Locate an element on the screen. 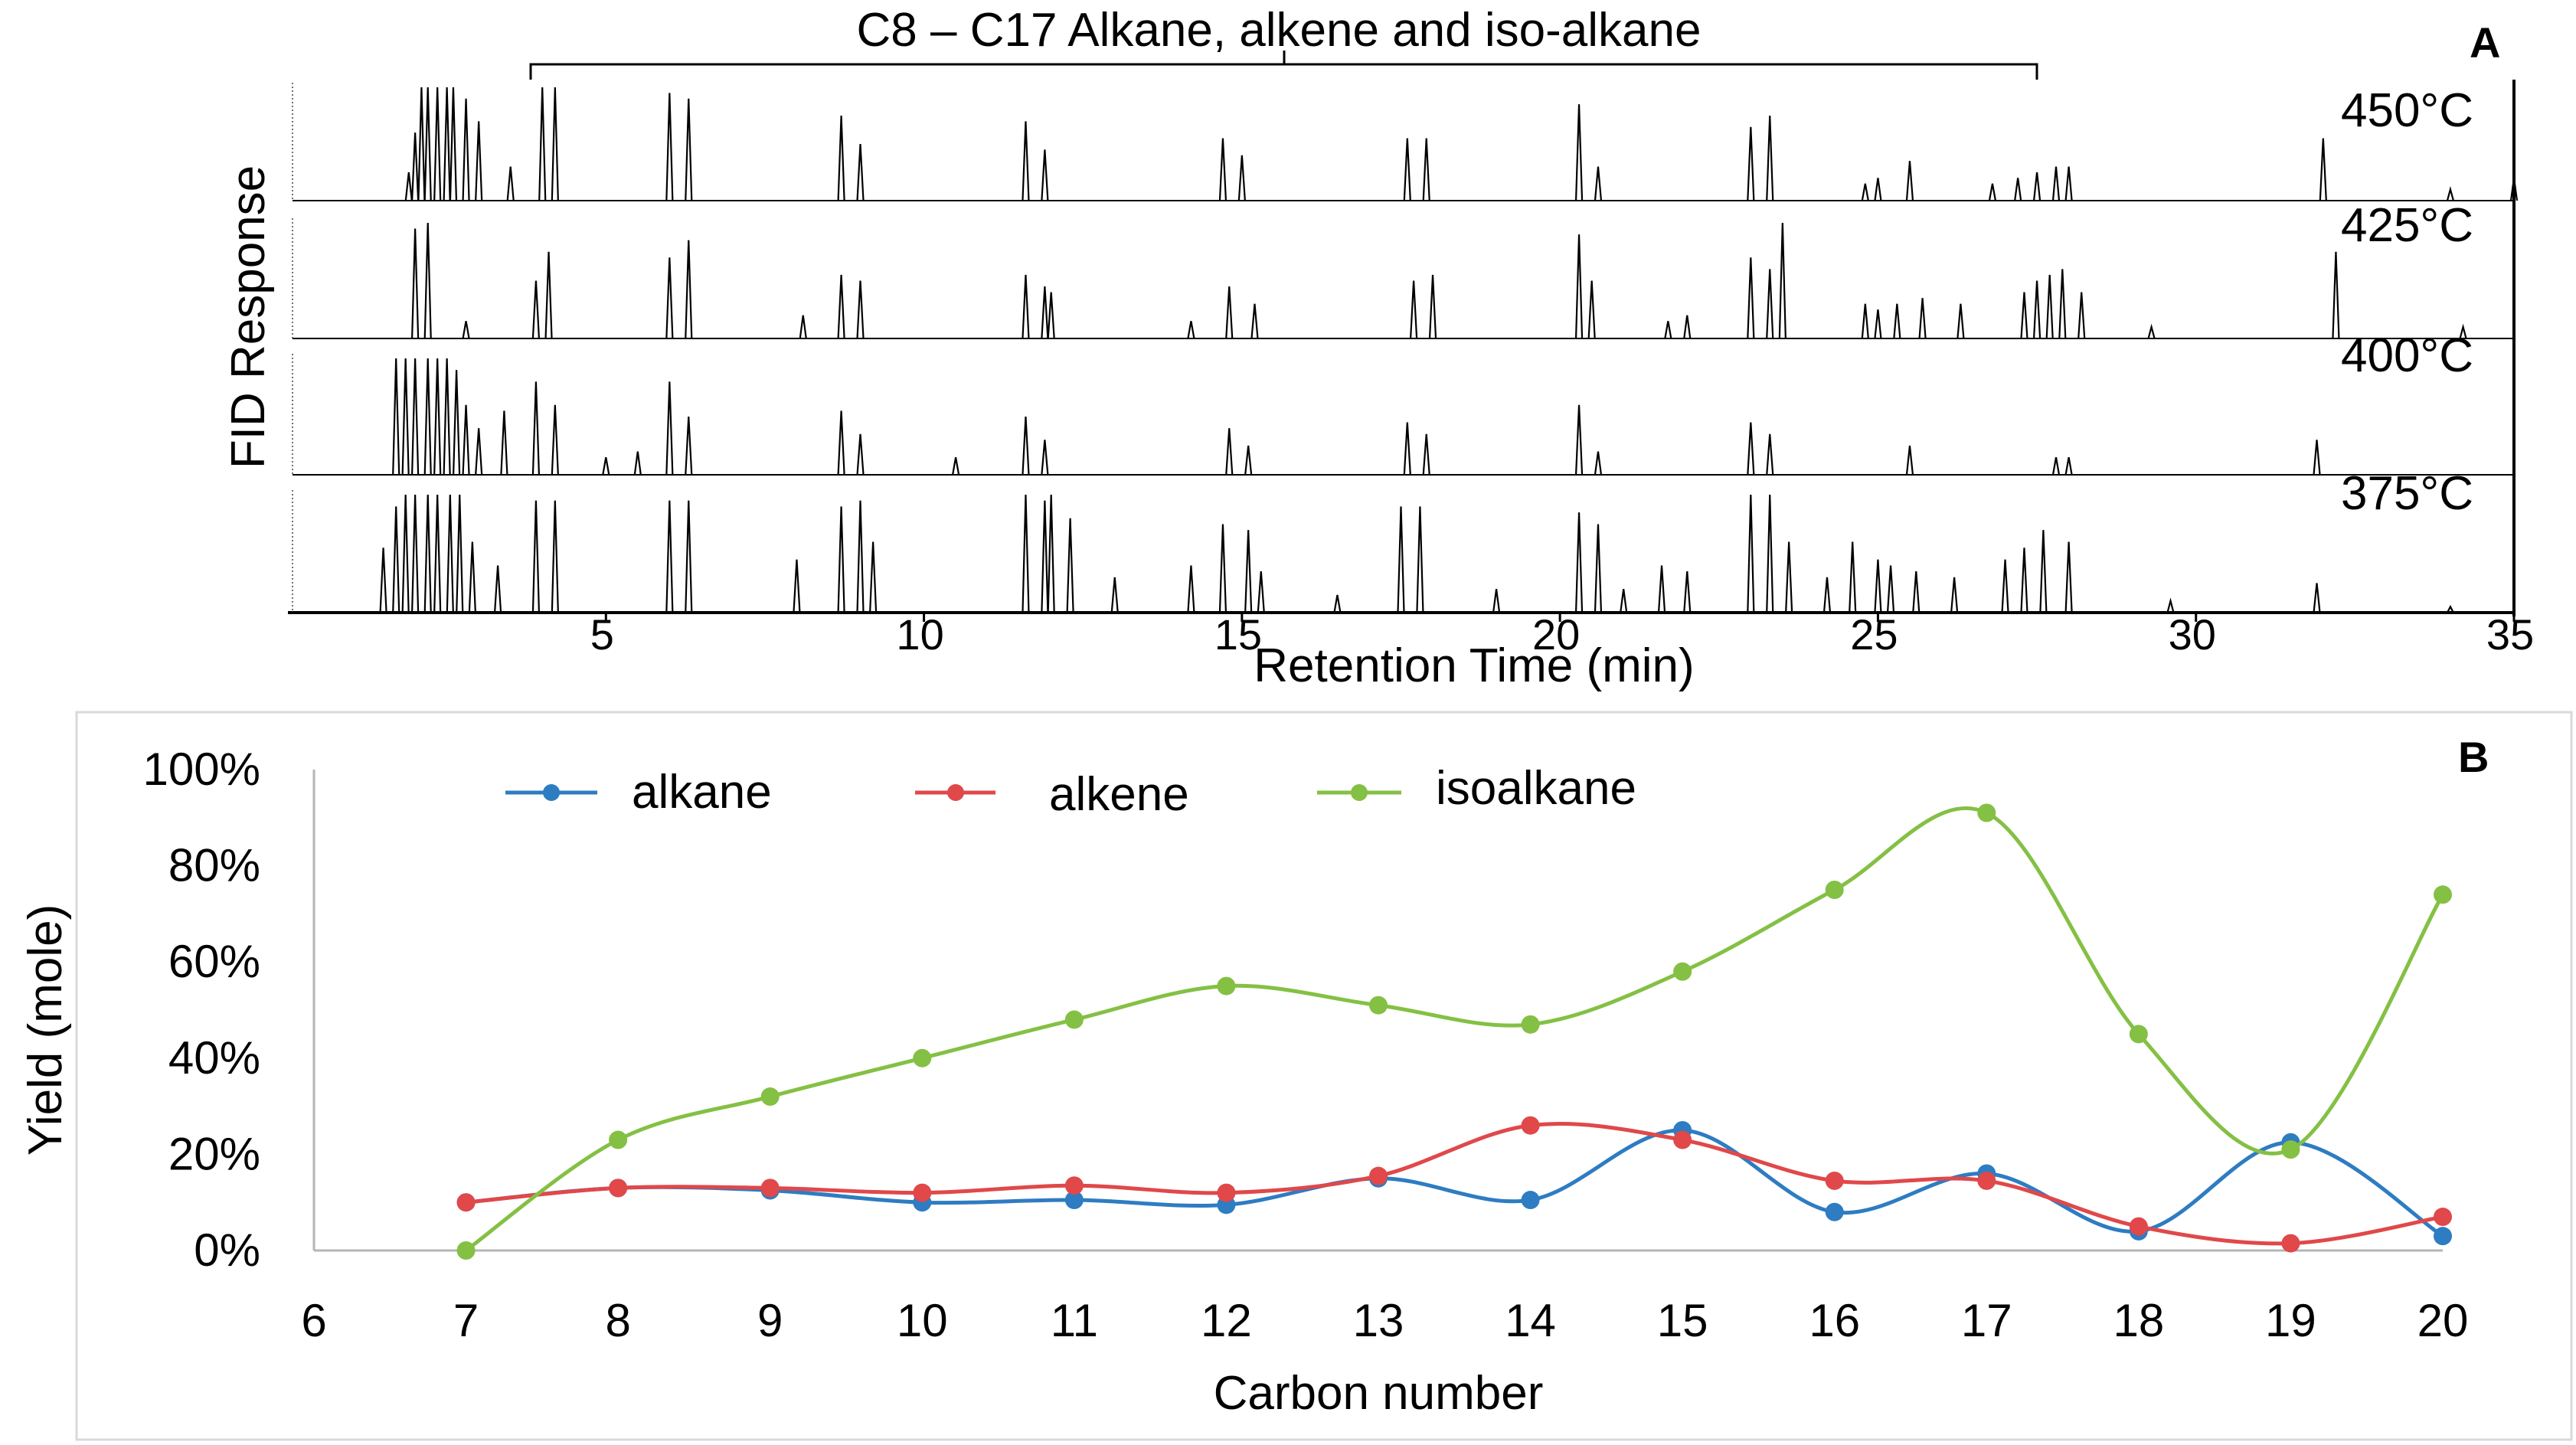 The width and height of the screenshot is (2576, 1445). x-tick-label: 16 is located at coordinates (1834, 1320).